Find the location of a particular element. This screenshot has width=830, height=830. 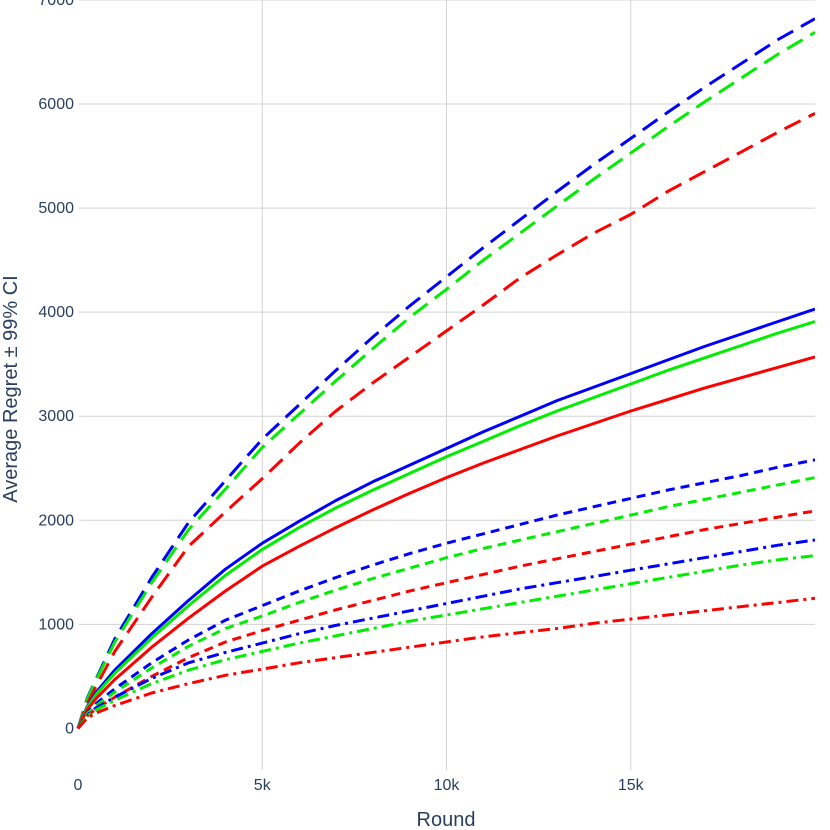

y-tick-label: 7000 is located at coordinates (56, 4).